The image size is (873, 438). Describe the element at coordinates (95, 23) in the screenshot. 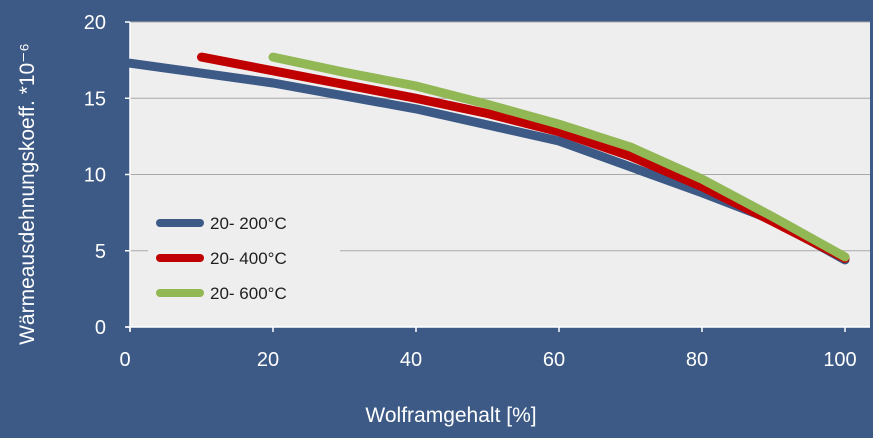

I see `y-tick-label: 20` at that location.